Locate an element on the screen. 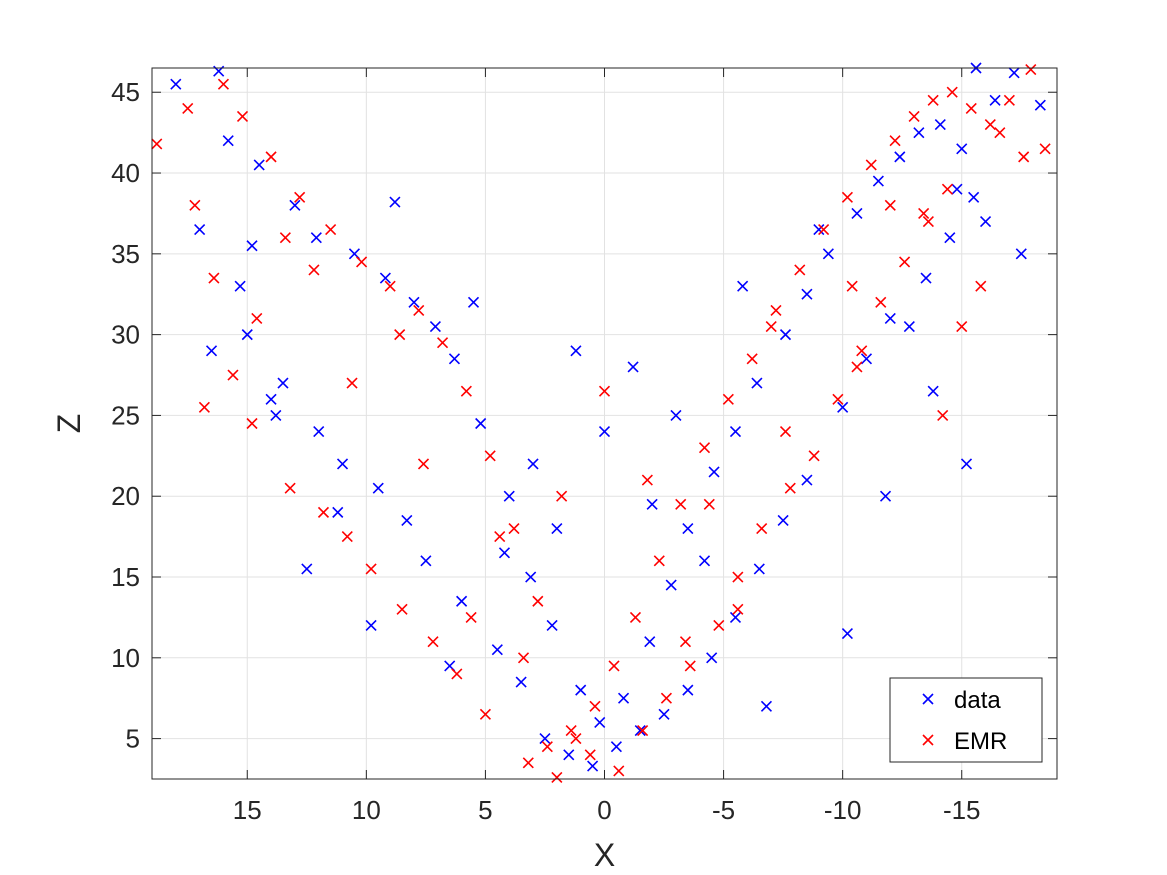  y-tick-label: 30 is located at coordinates (125, 335).